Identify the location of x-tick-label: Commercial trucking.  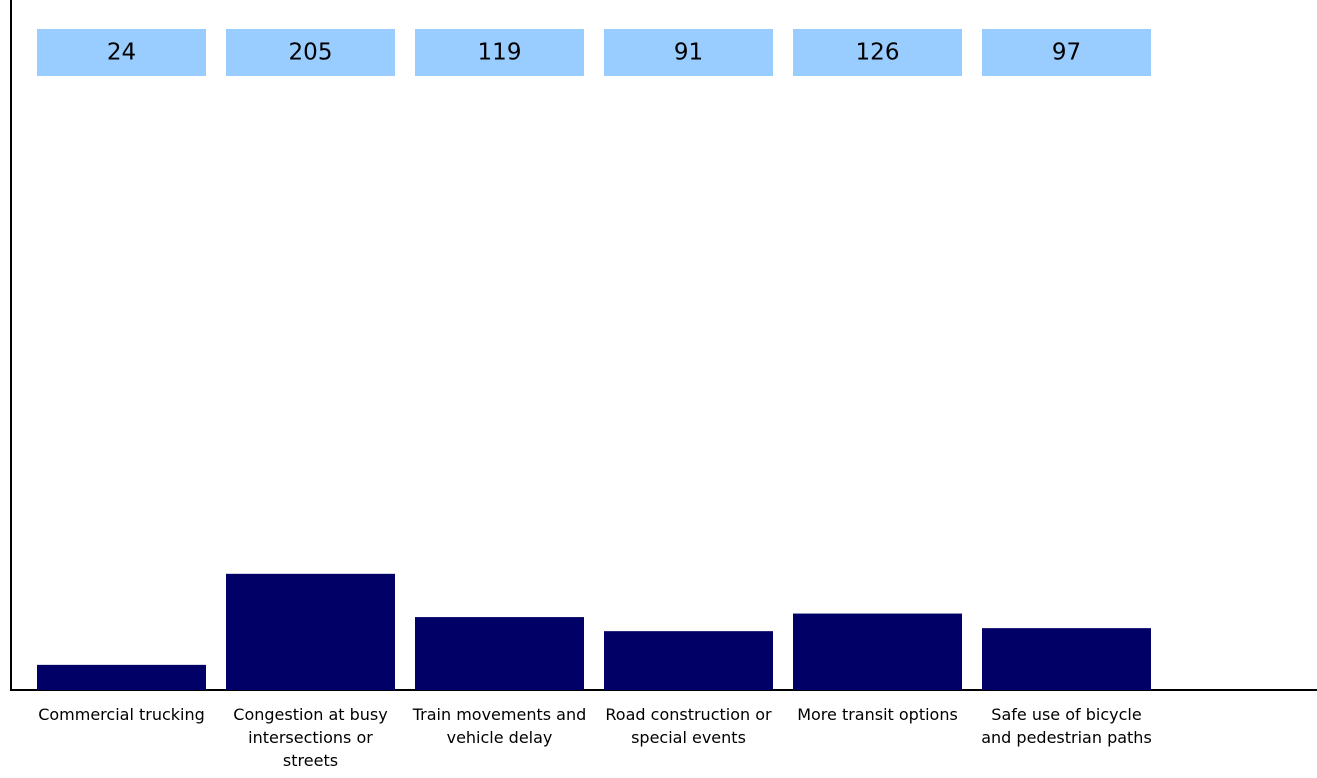
(121, 714).